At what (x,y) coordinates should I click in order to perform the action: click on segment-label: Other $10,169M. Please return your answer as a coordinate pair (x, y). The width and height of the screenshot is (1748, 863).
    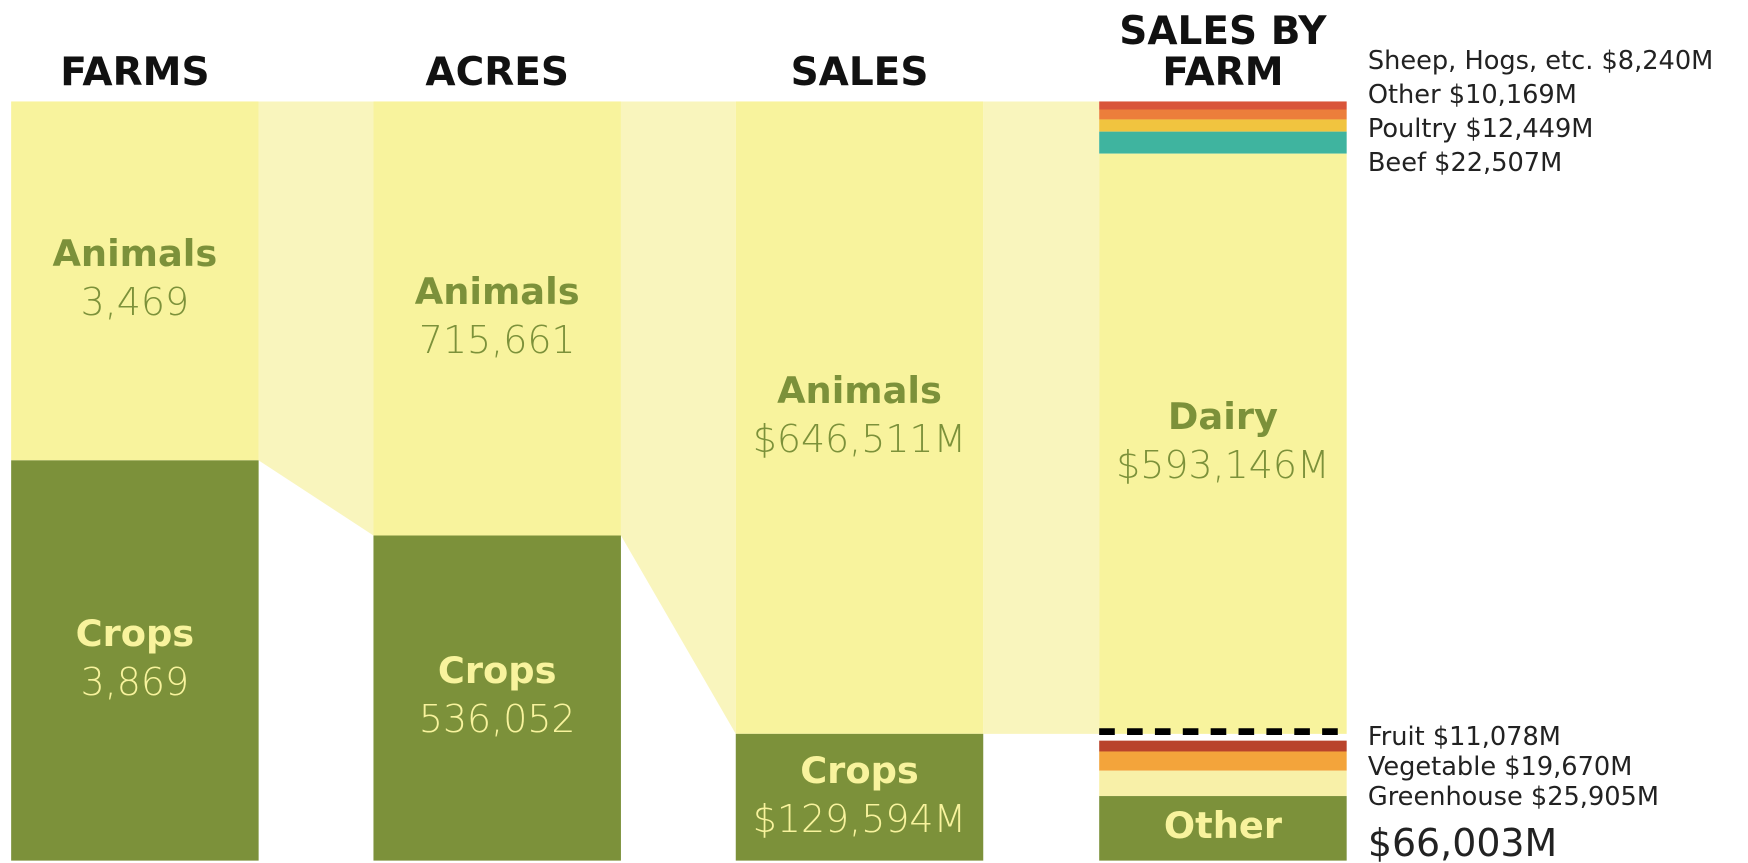
    Looking at the image, I should click on (1472, 95).